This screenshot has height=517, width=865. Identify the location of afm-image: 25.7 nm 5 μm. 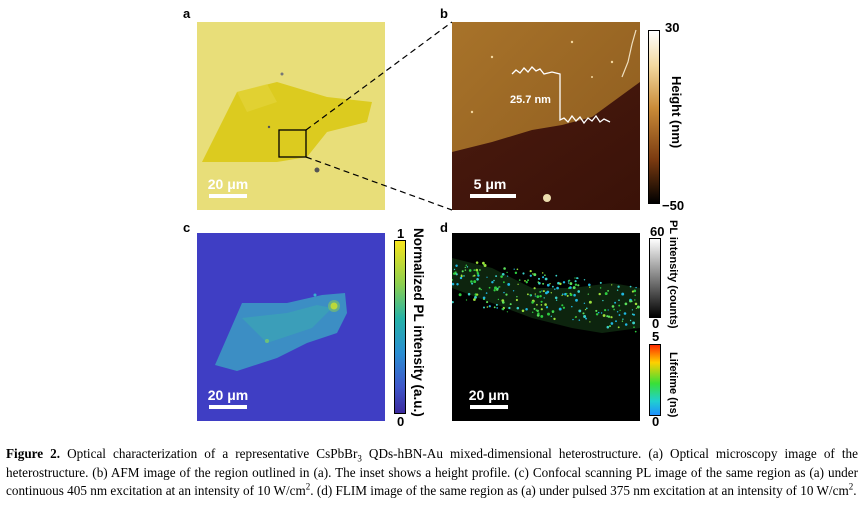
(546, 116).